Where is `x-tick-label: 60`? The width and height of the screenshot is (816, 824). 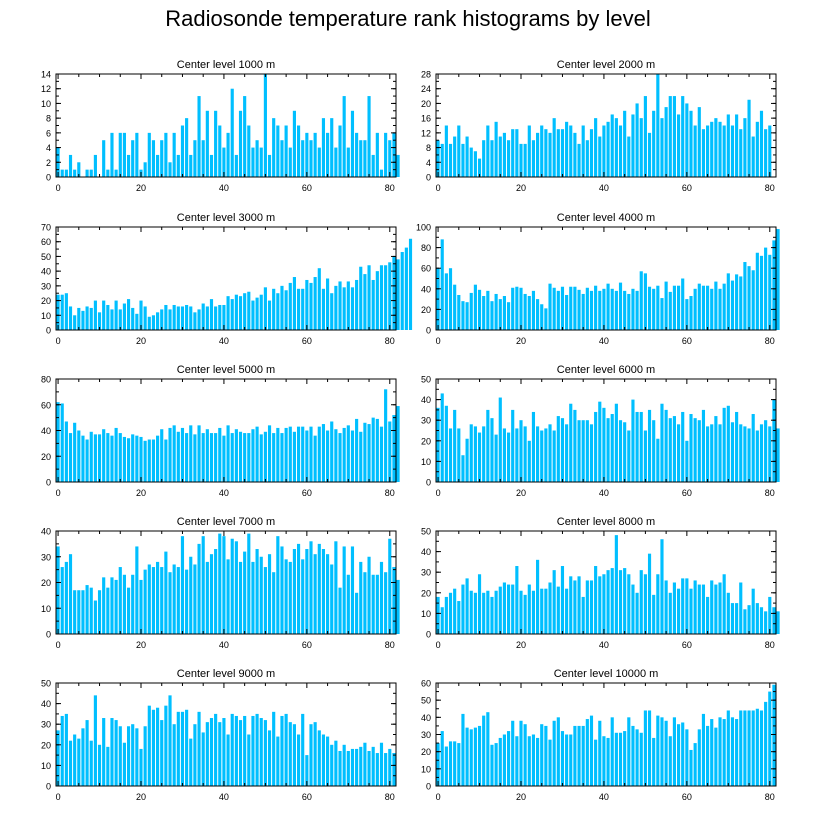
x-tick-label: 60 is located at coordinates (307, 188).